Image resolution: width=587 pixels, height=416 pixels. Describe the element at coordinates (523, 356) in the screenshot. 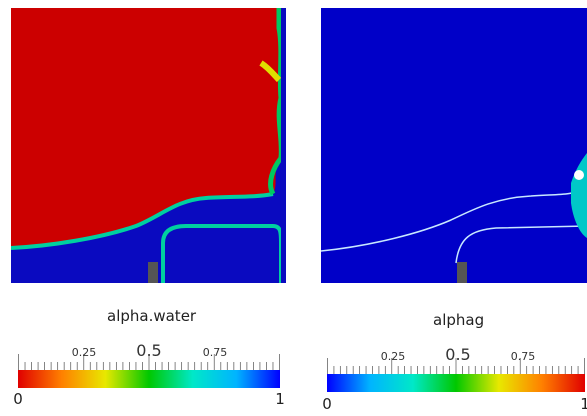

I see `colorbar-label-075-right: 0.75` at that location.